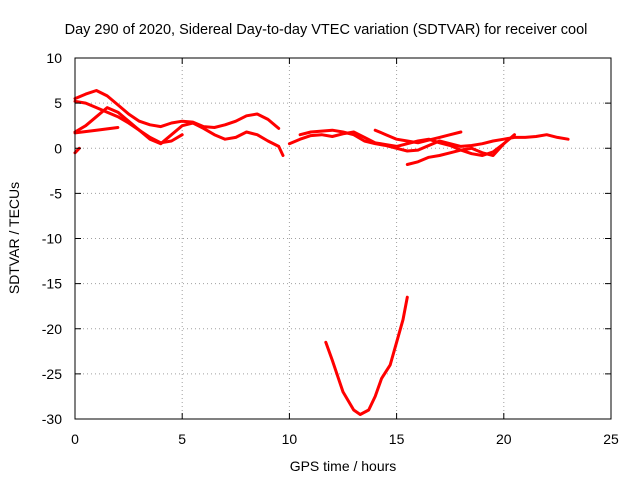  What do you see at coordinates (58, 103) in the screenshot?
I see `y-tick-label: 5` at bounding box center [58, 103].